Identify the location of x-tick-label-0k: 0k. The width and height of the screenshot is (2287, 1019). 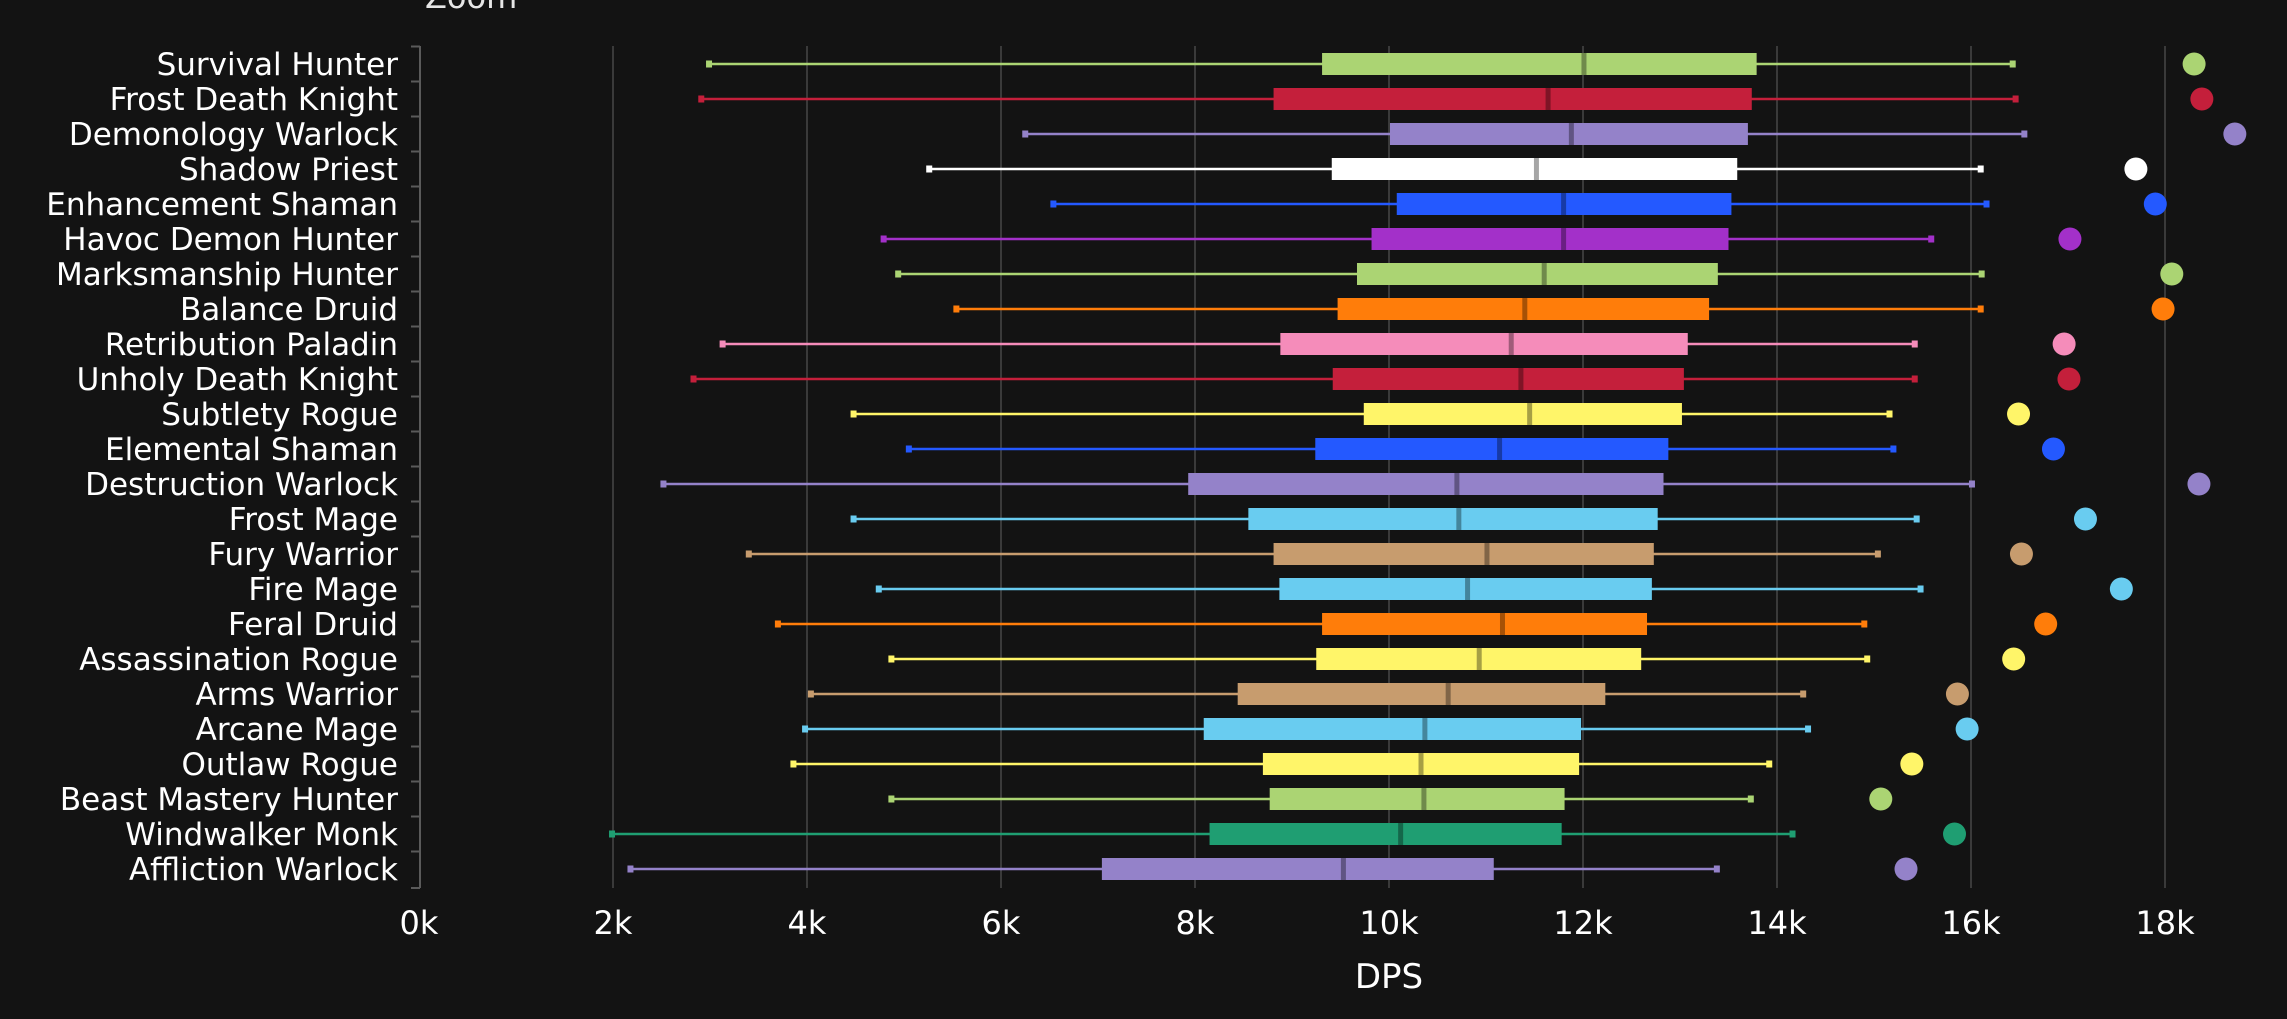
(419, 923).